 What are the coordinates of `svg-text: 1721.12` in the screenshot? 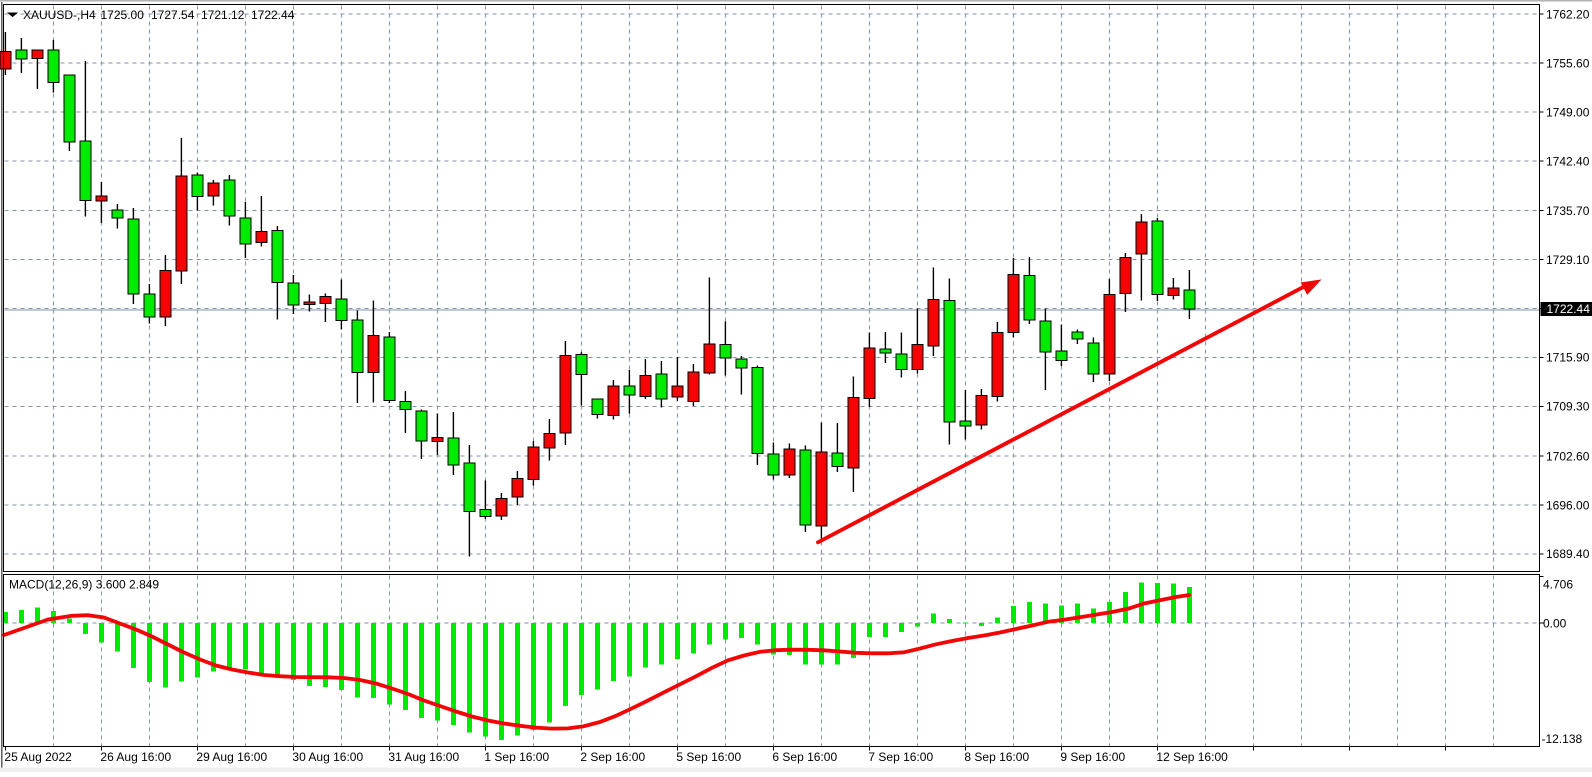 It's located at (223, 15).